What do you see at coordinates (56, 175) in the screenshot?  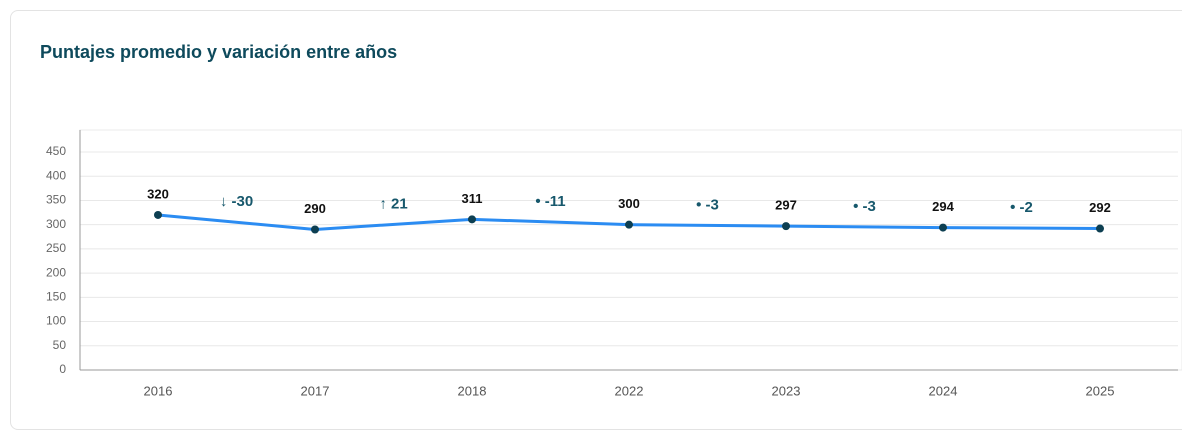 I see `y-tick-label: 400` at bounding box center [56, 175].